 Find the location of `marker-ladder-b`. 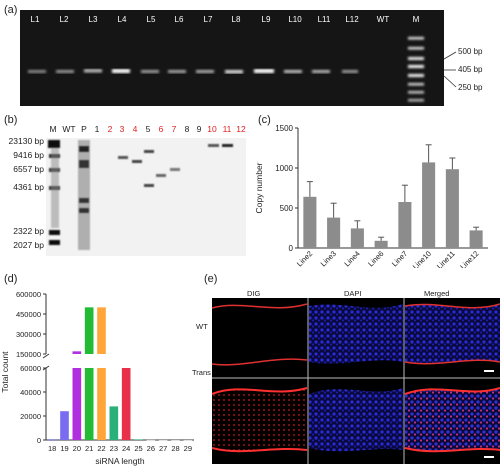

marker-ladder-b is located at coordinates (54, 192).